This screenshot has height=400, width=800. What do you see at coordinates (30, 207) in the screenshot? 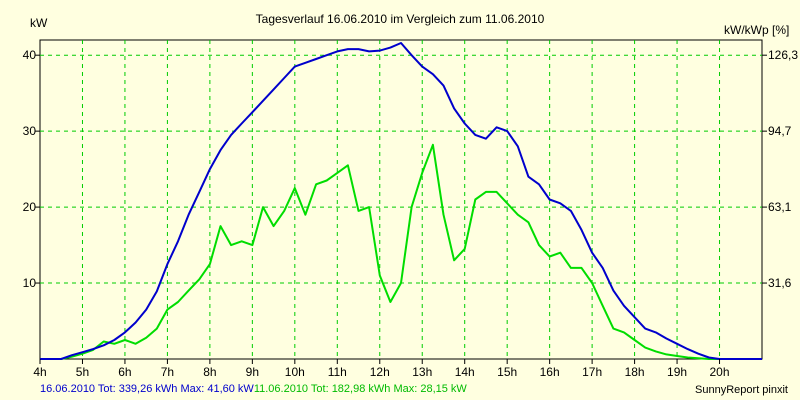
I see `y-tick-label-left: 20` at bounding box center [30, 207].